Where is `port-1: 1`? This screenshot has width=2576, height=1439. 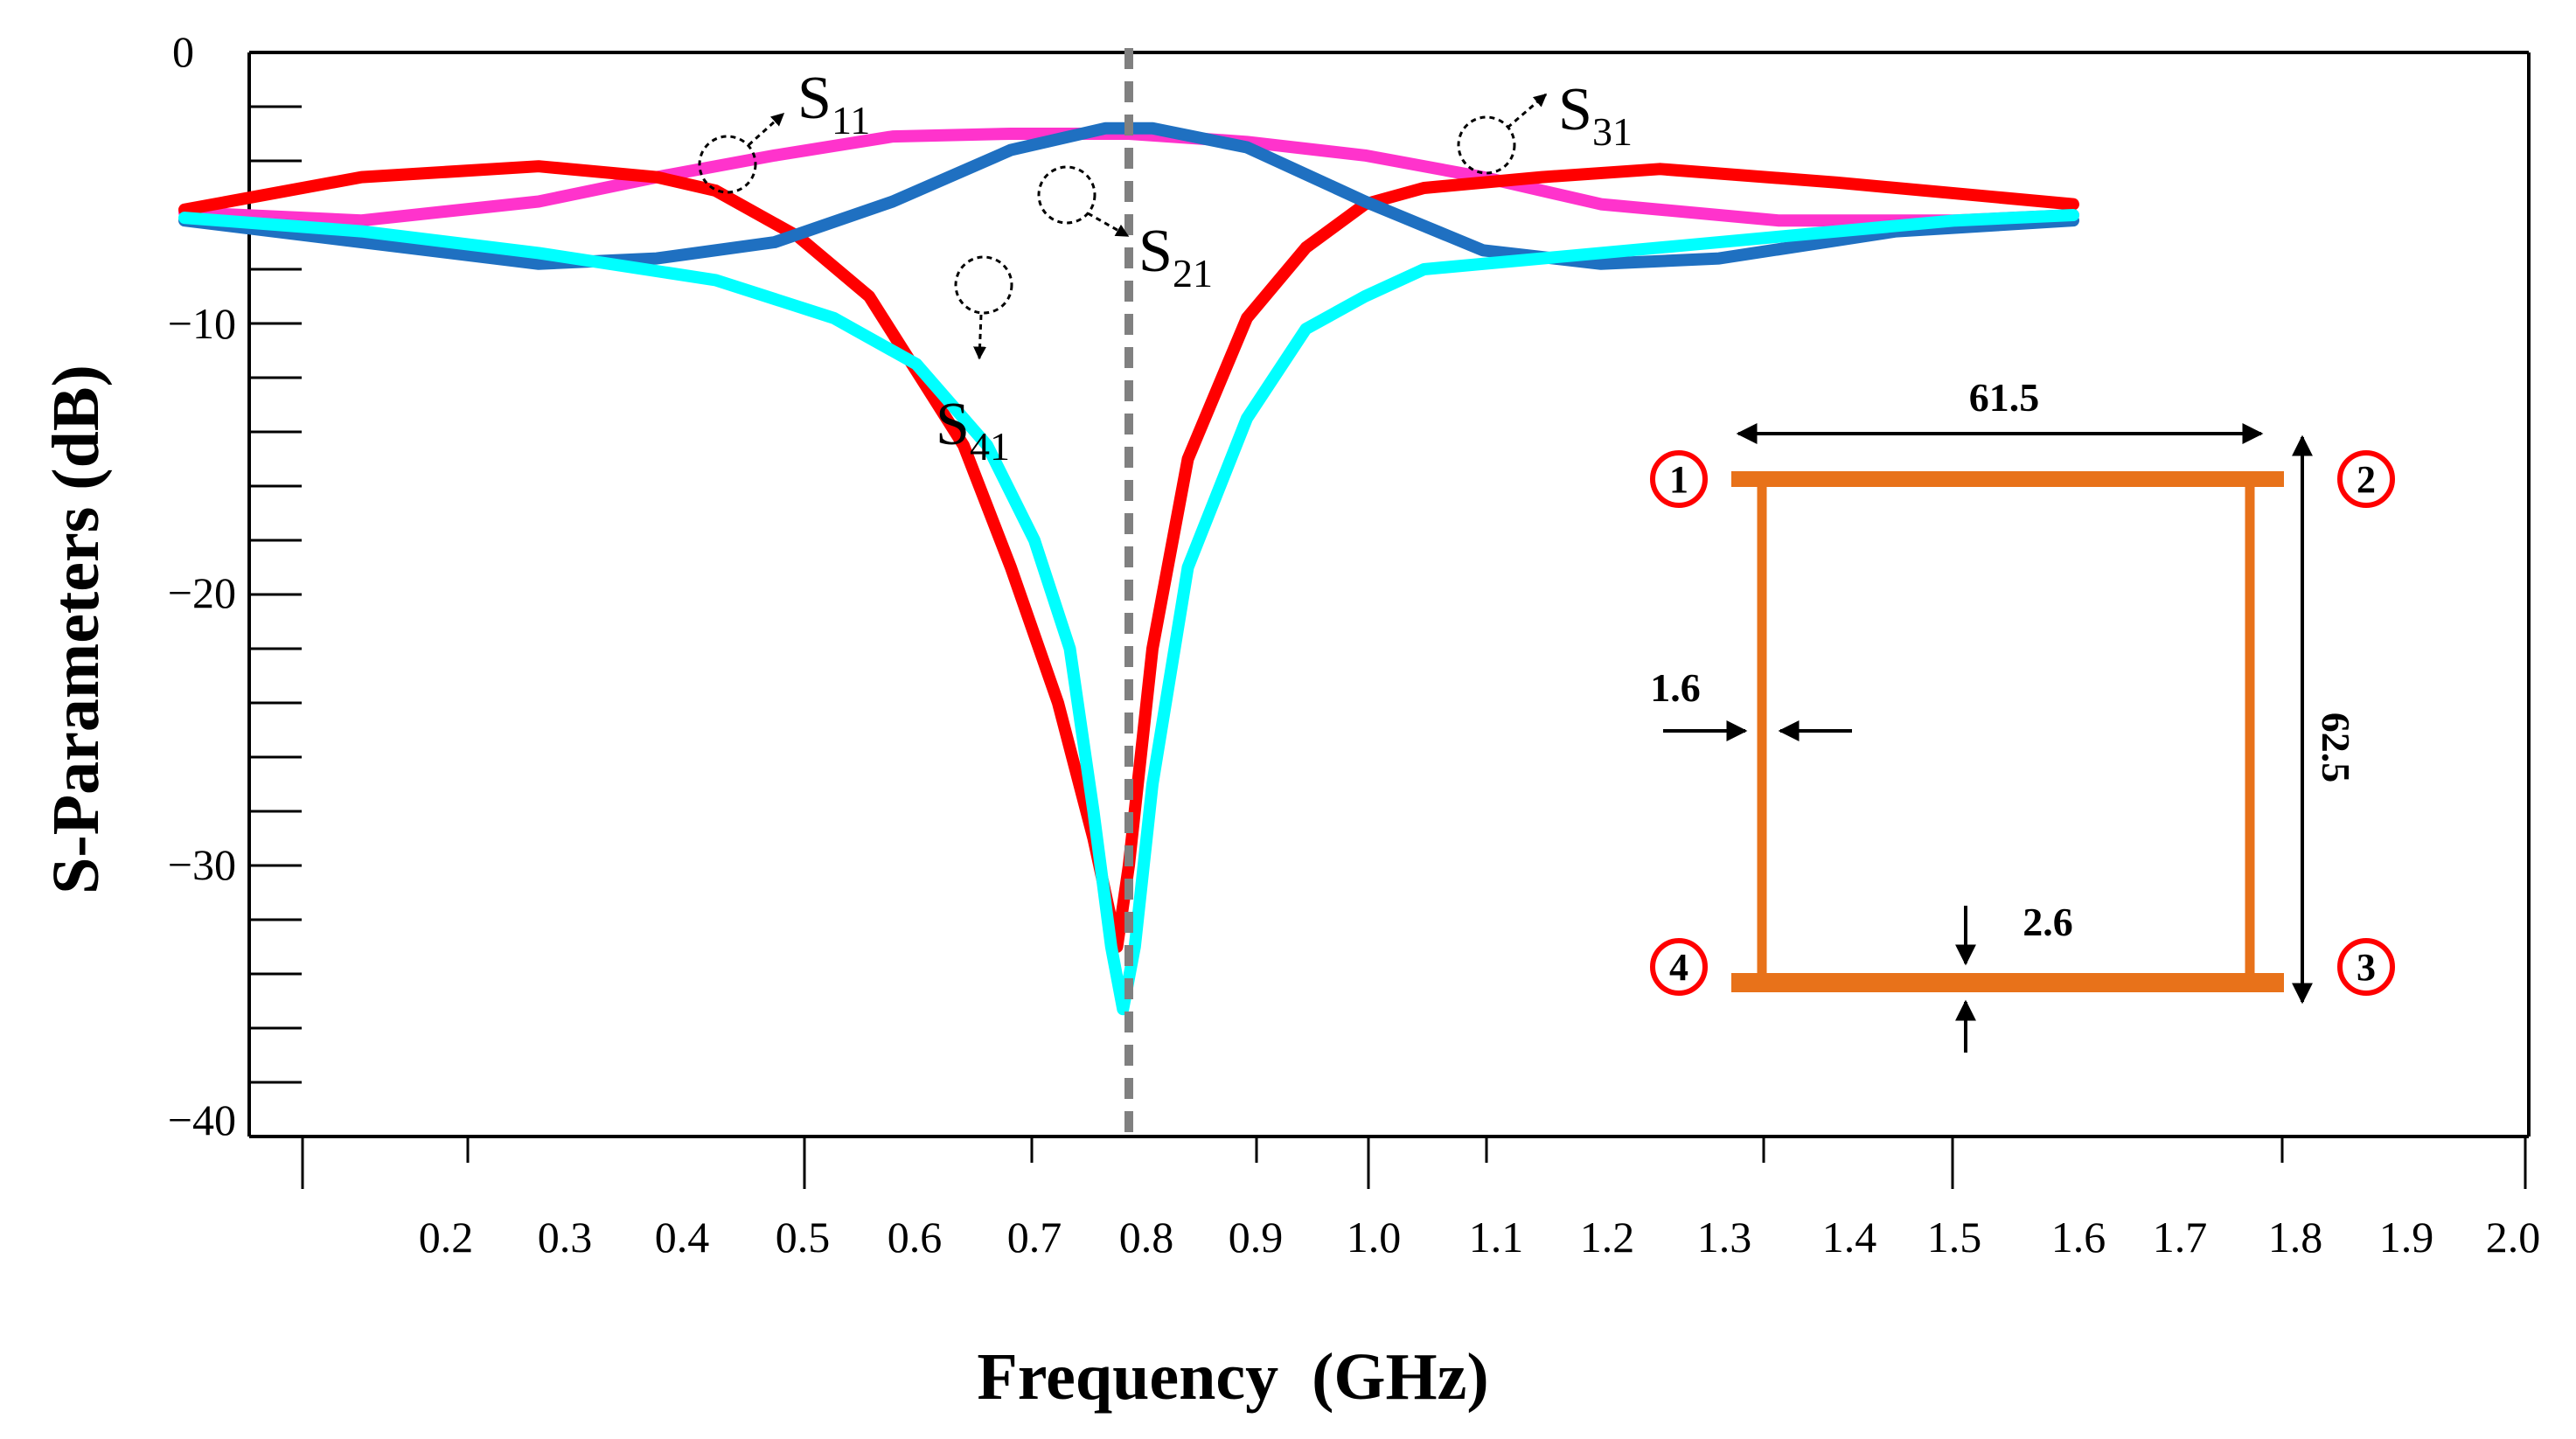 port-1: 1 is located at coordinates (1679, 479).